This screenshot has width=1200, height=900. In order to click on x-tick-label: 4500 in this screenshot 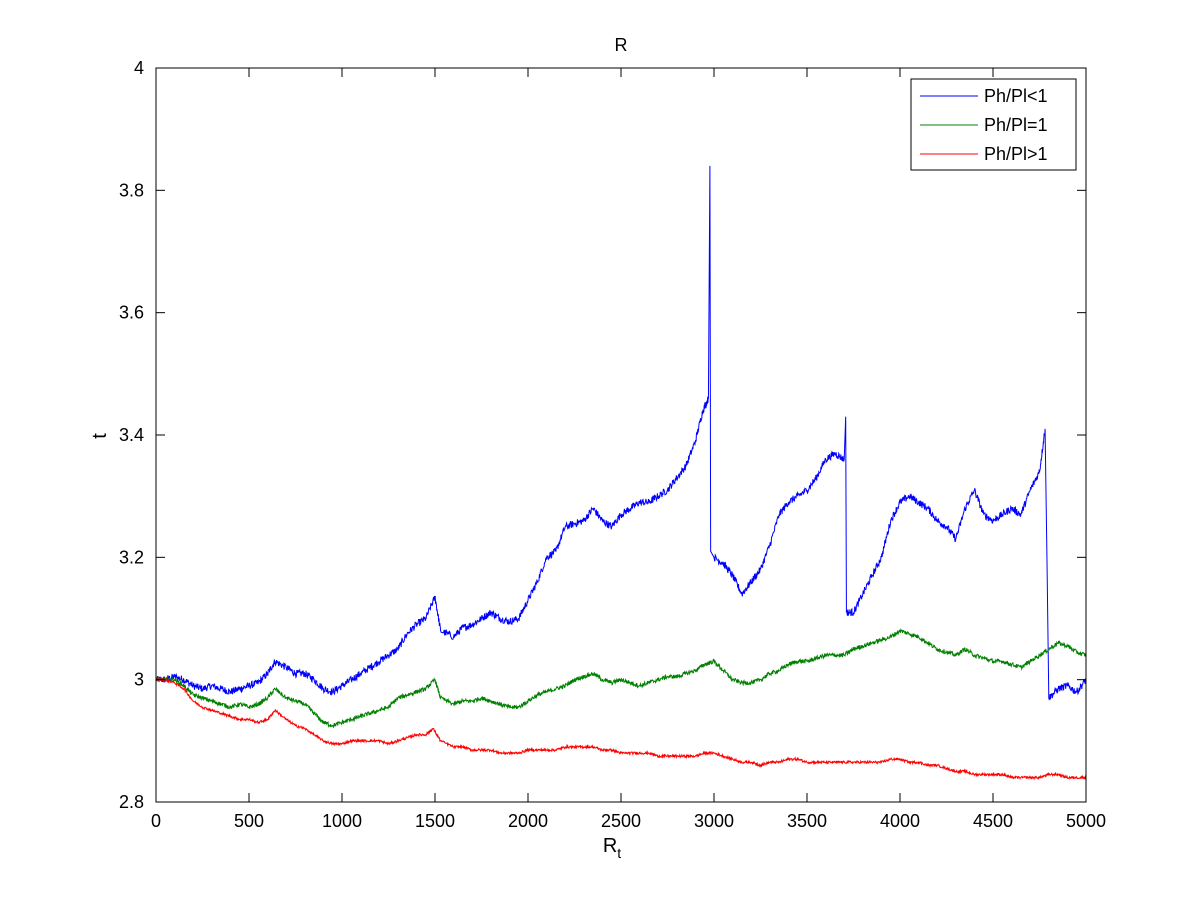, I will do `click(993, 821)`.